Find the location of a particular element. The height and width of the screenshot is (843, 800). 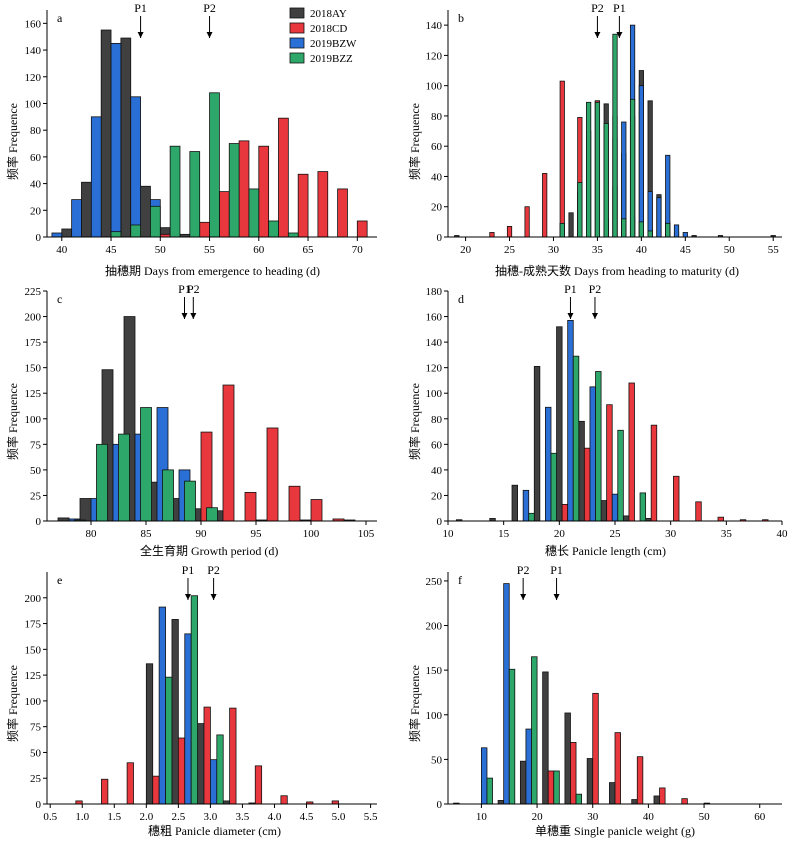

x-tick-label: 80 is located at coordinates (92, 534).